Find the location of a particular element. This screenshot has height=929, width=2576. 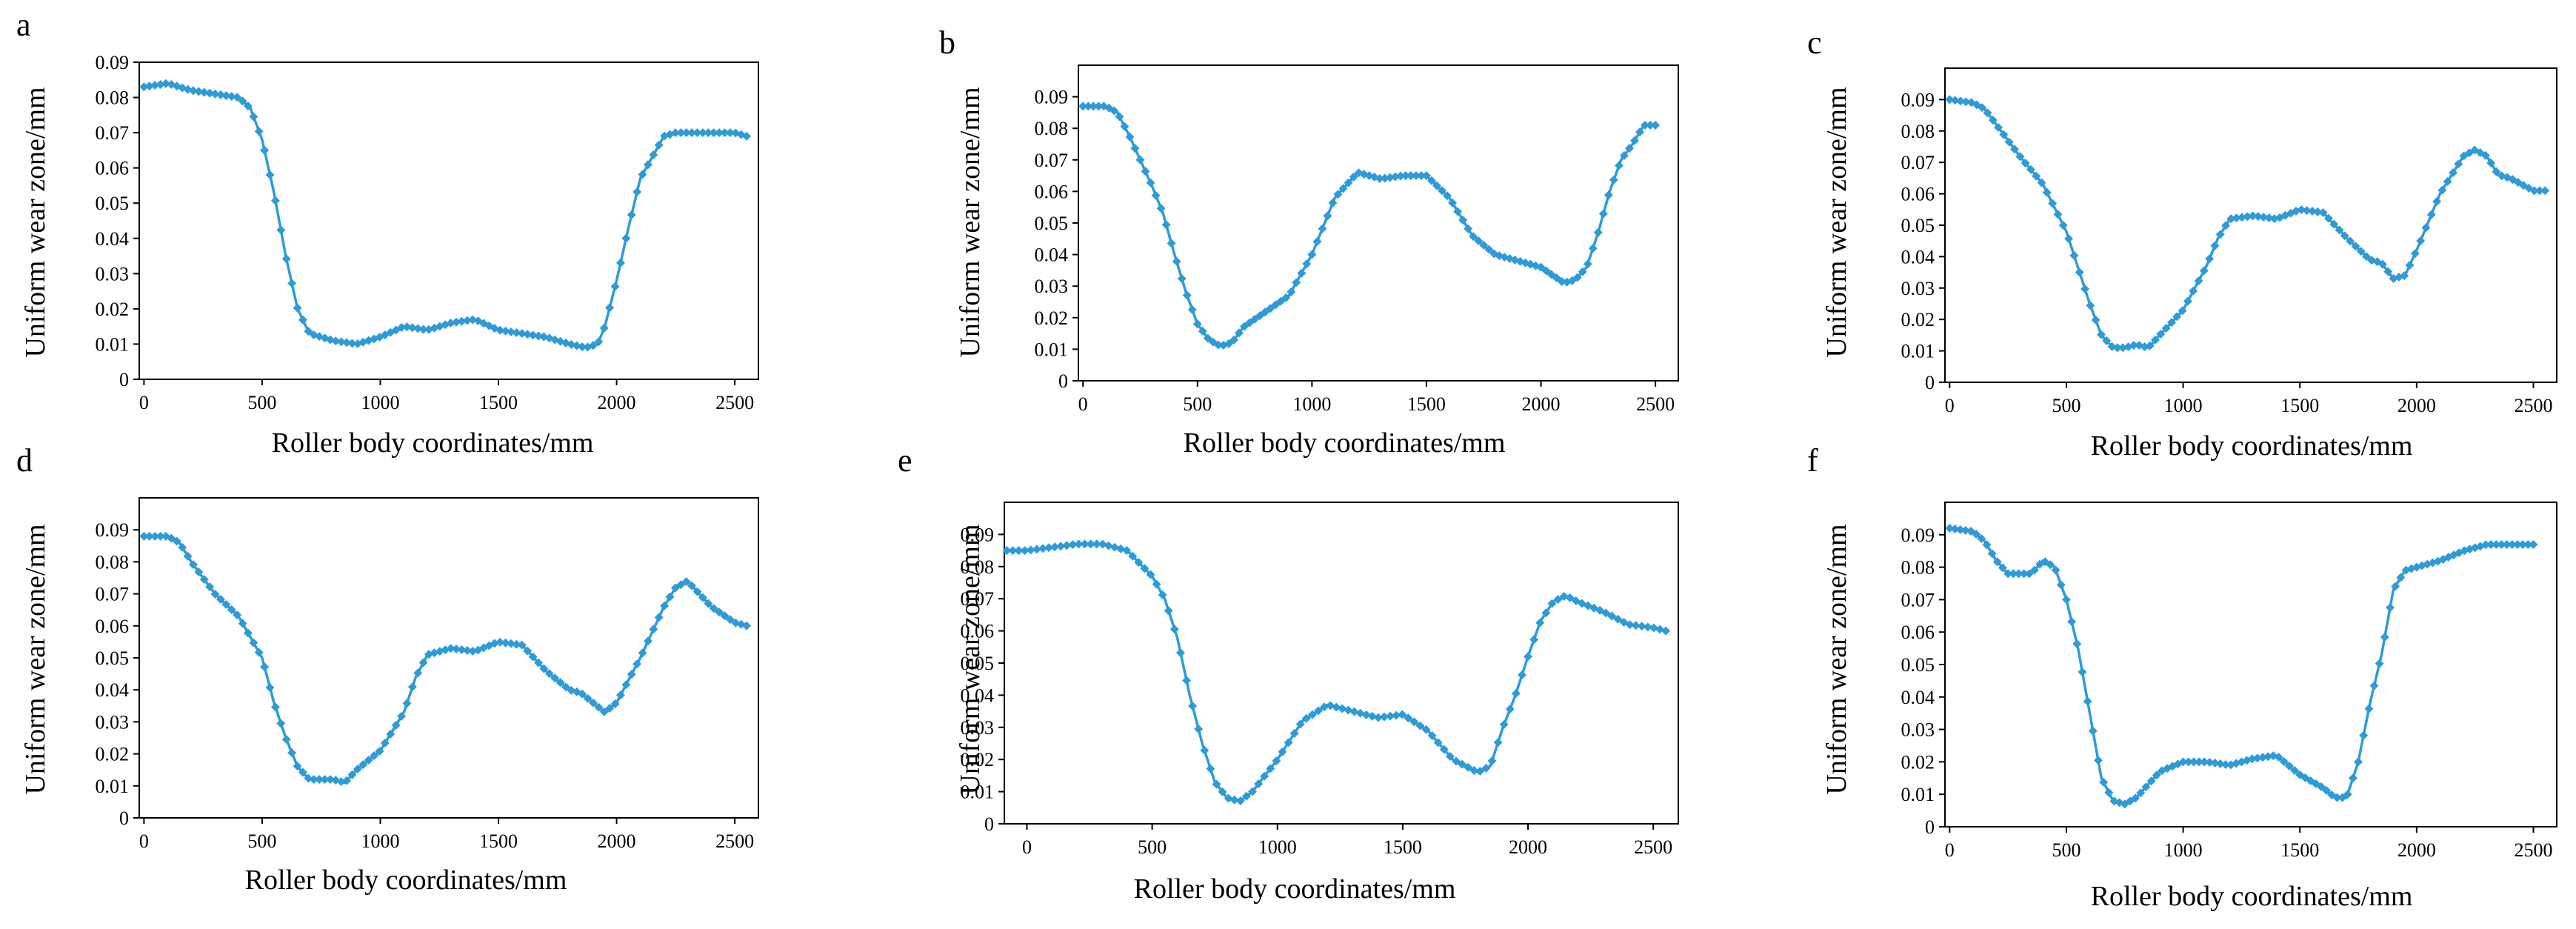

x-tick-label: 0 is located at coordinates (1027, 847).